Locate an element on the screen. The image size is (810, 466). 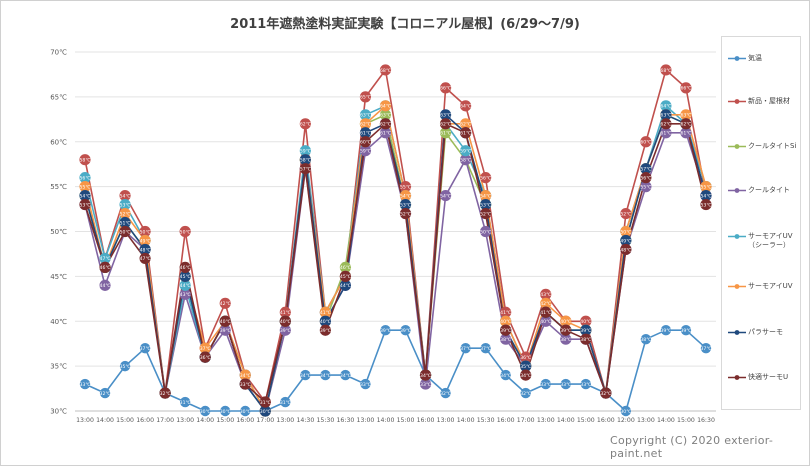
data-label: 63℃ is located at coordinates (665, 116).